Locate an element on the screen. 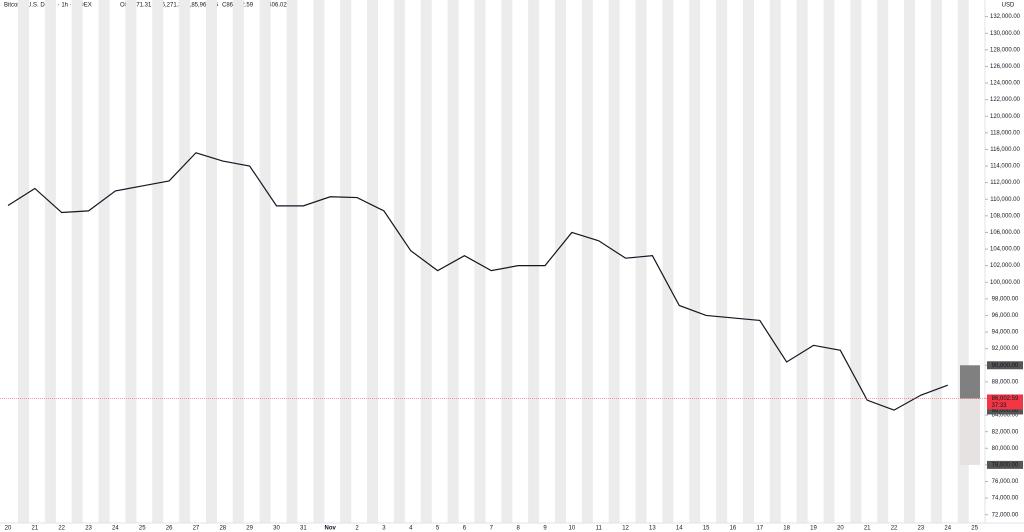 This screenshot has height=532, width=1024. x-tick-label: 18 is located at coordinates (786, 529).